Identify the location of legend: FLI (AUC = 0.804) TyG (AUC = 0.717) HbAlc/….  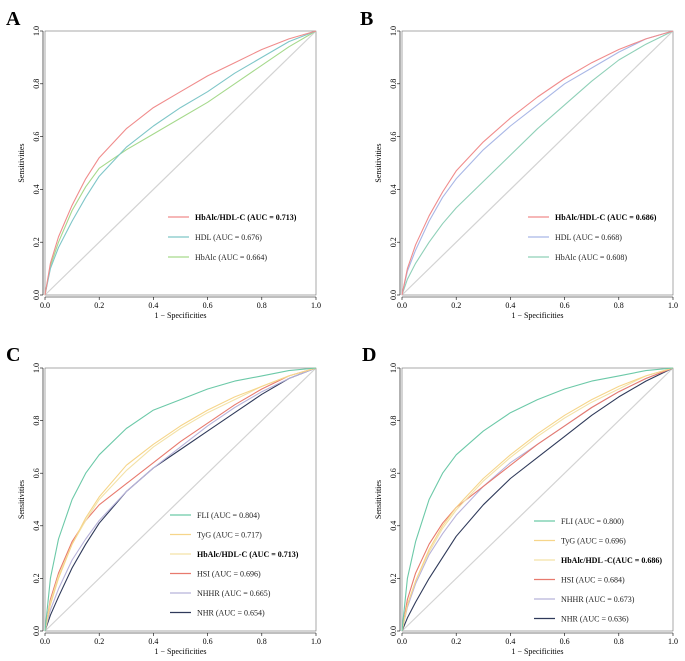
(234, 564).